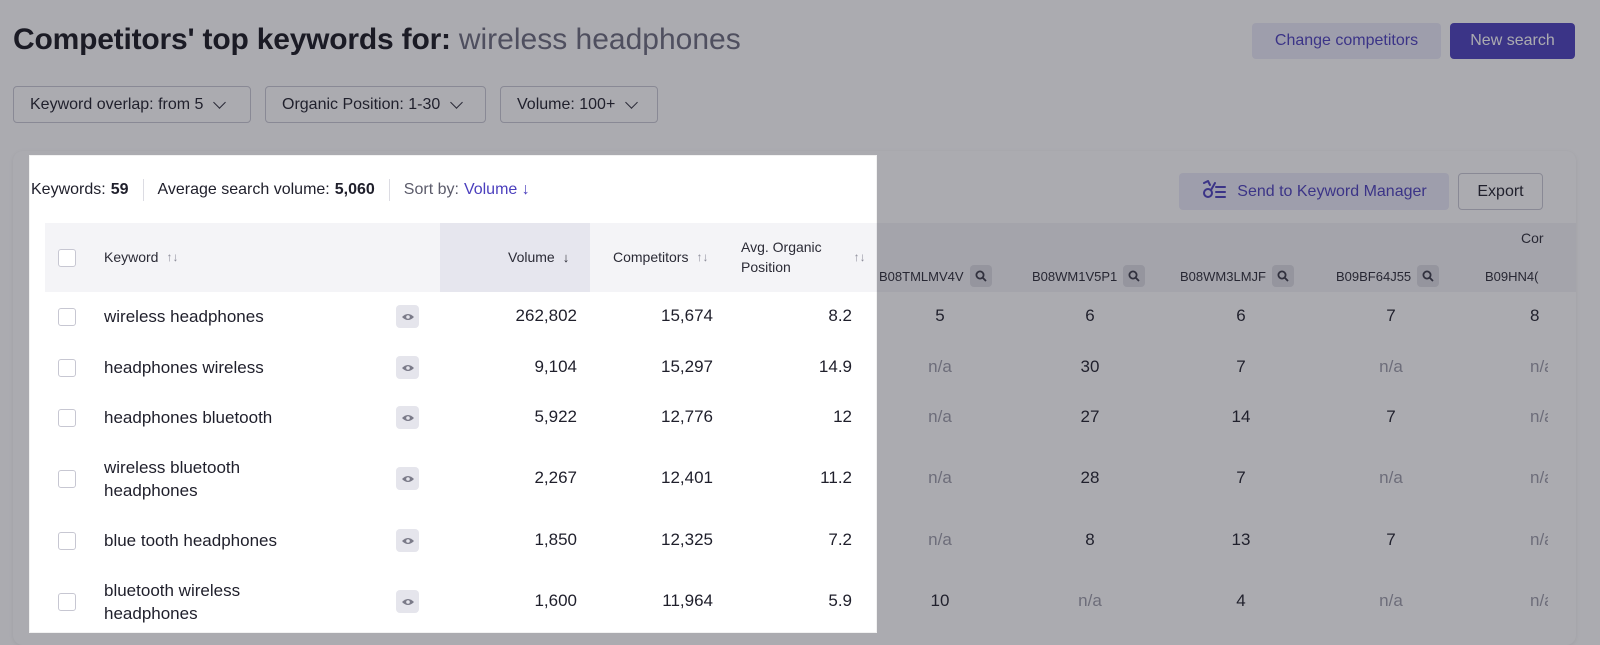 This screenshot has height=645, width=1600. Describe the element at coordinates (1241, 539) in the screenshot. I see `competitor-position-cell: 13` at that location.